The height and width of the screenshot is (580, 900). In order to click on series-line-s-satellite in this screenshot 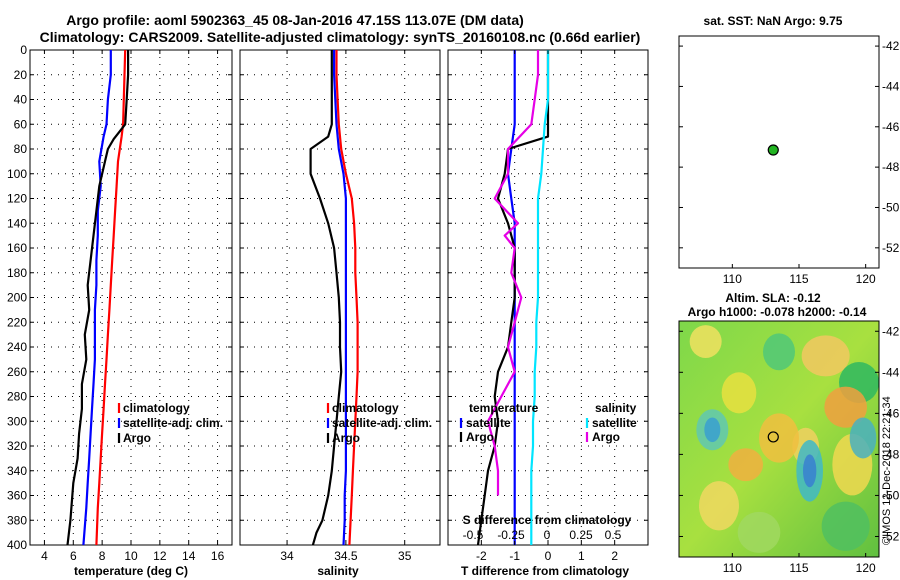, I will do `click(540, 297)`.